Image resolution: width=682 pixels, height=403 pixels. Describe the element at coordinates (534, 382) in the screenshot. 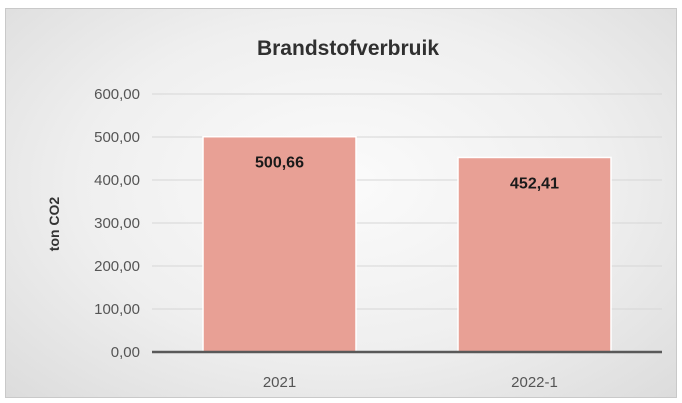

I see `x-tick-label: 2022-1` at that location.